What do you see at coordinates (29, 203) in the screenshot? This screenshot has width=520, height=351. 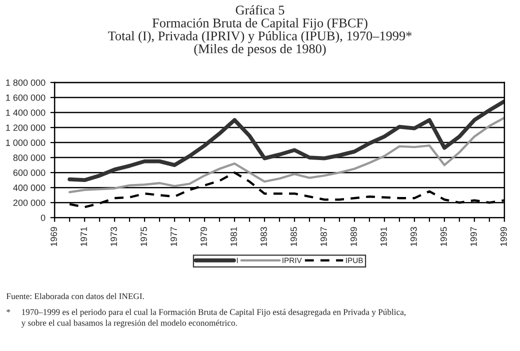 I see `y-tick-label: 200 000` at bounding box center [29, 203].